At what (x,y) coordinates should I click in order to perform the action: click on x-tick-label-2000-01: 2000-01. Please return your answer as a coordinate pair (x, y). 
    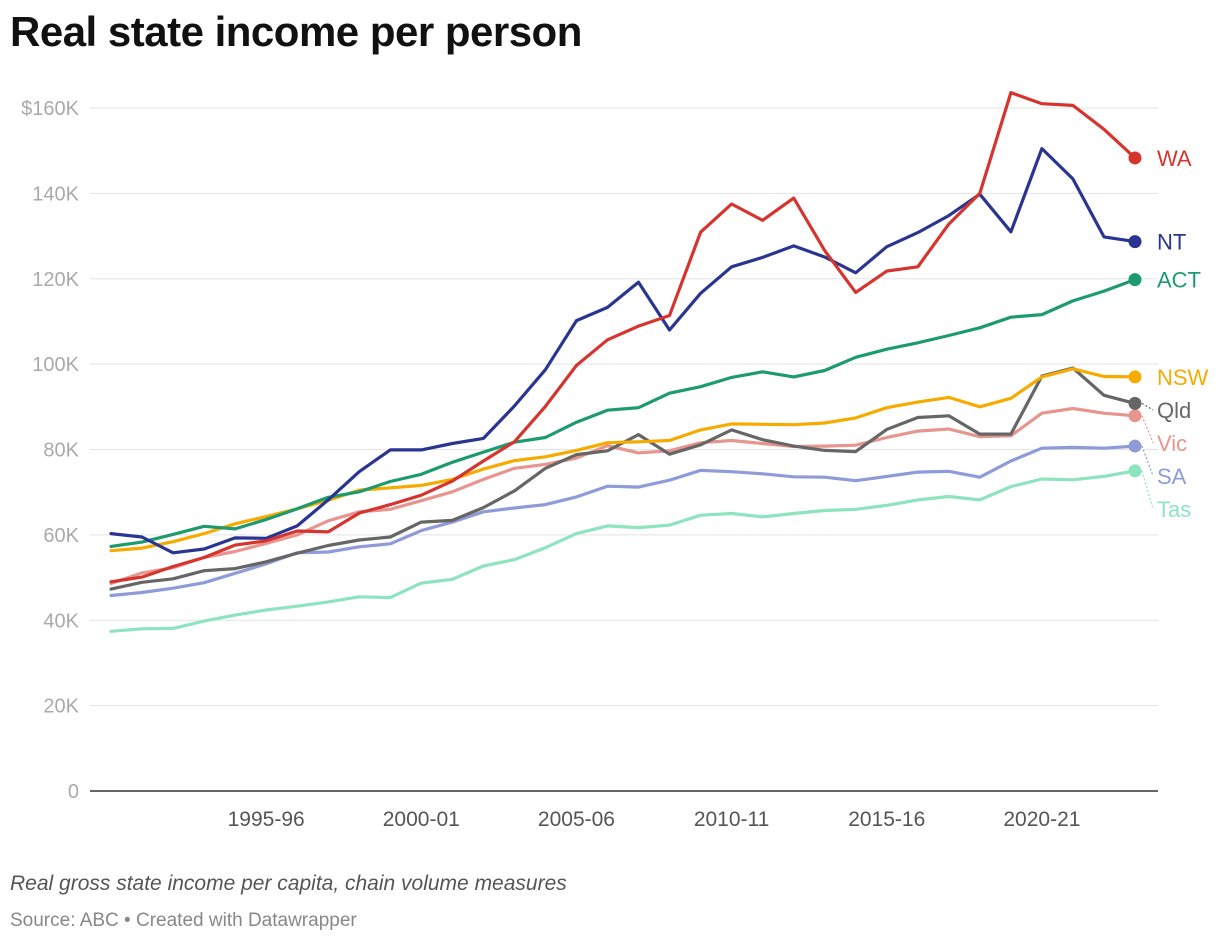
    Looking at the image, I should click on (421, 819).